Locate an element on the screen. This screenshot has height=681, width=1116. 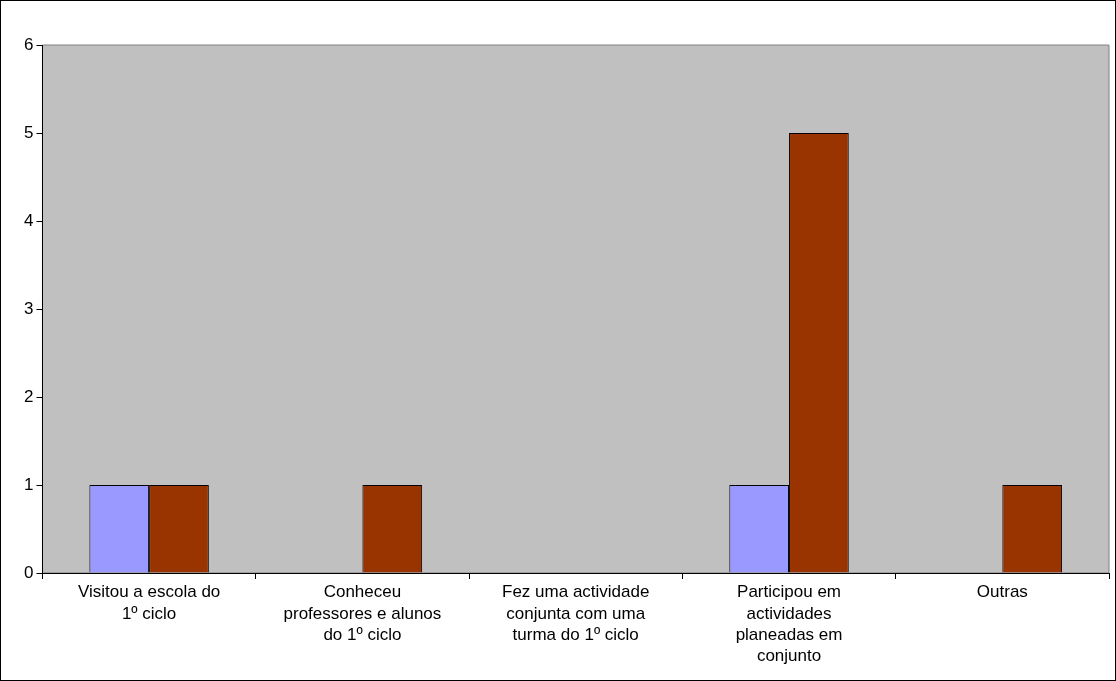
y-tick-label: 2 is located at coordinates (28, 396).